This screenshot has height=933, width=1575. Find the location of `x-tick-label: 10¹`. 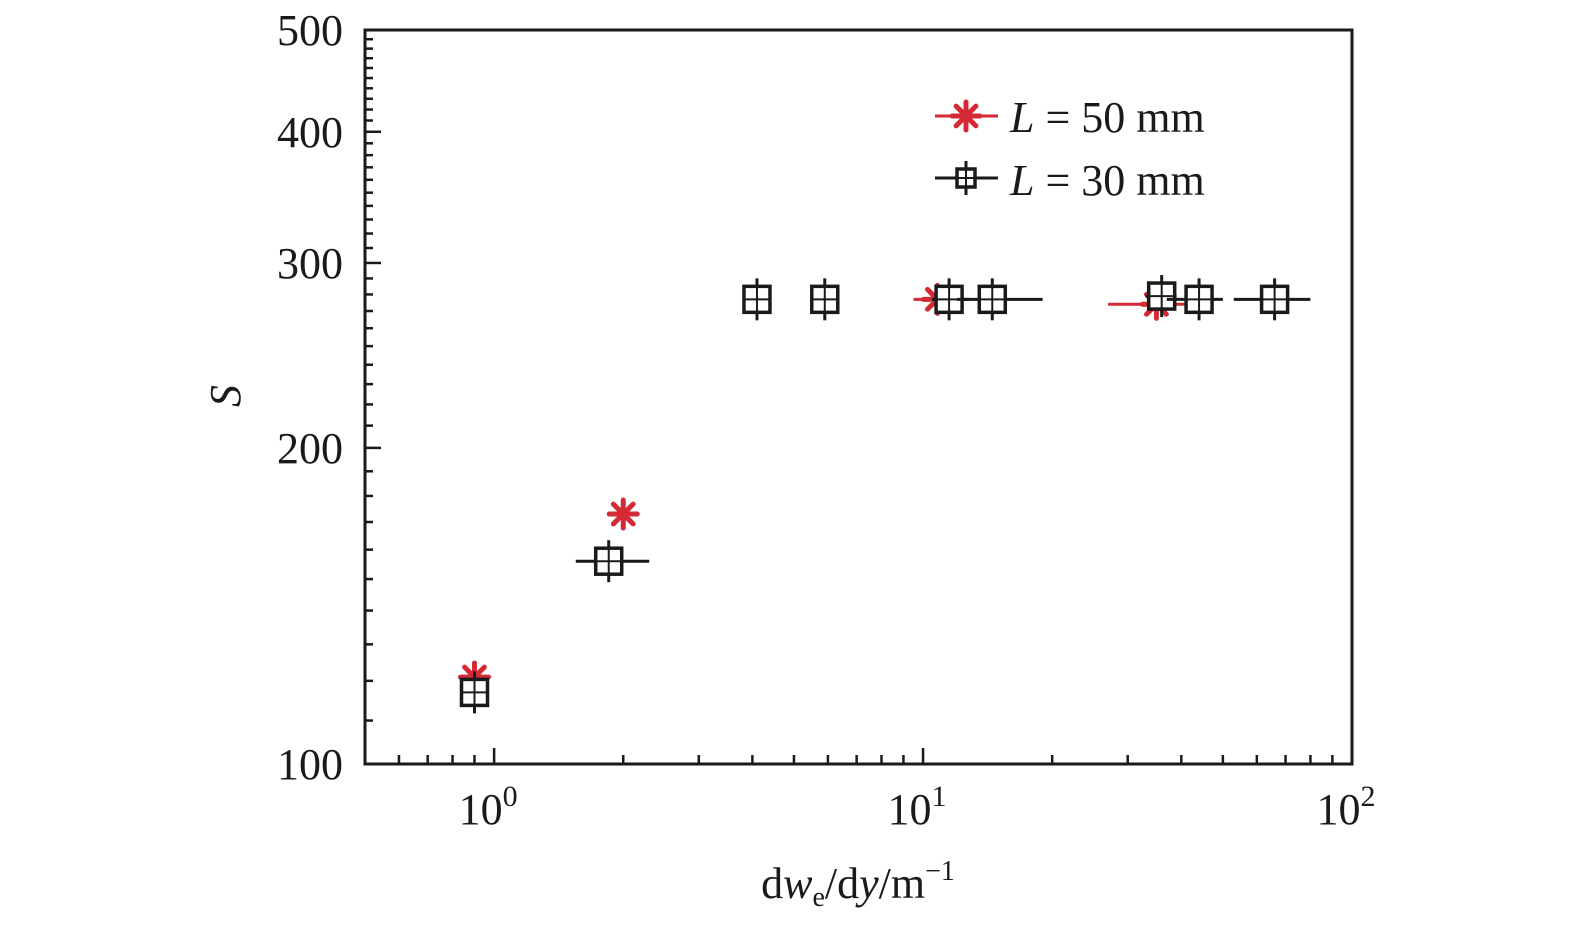

x-tick-label: 10¹ is located at coordinates (917, 807).